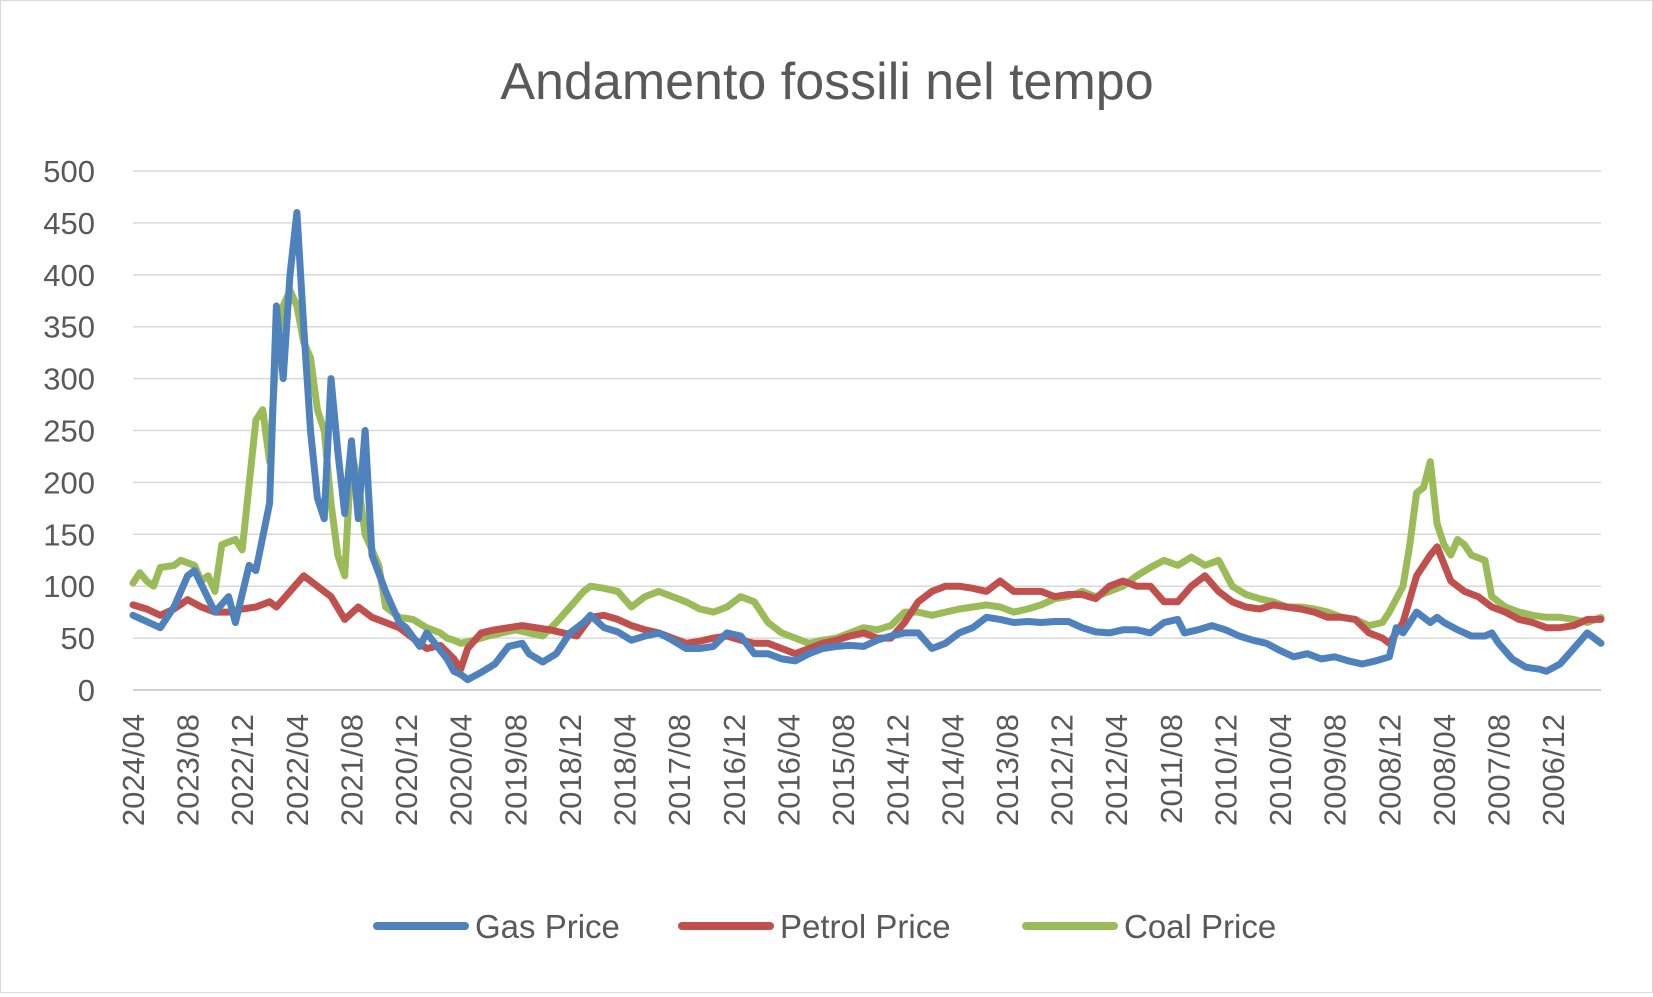 Image resolution: width=1653 pixels, height=997 pixels. I want to click on x-tick-label: 2019/08, so click(515, 770).